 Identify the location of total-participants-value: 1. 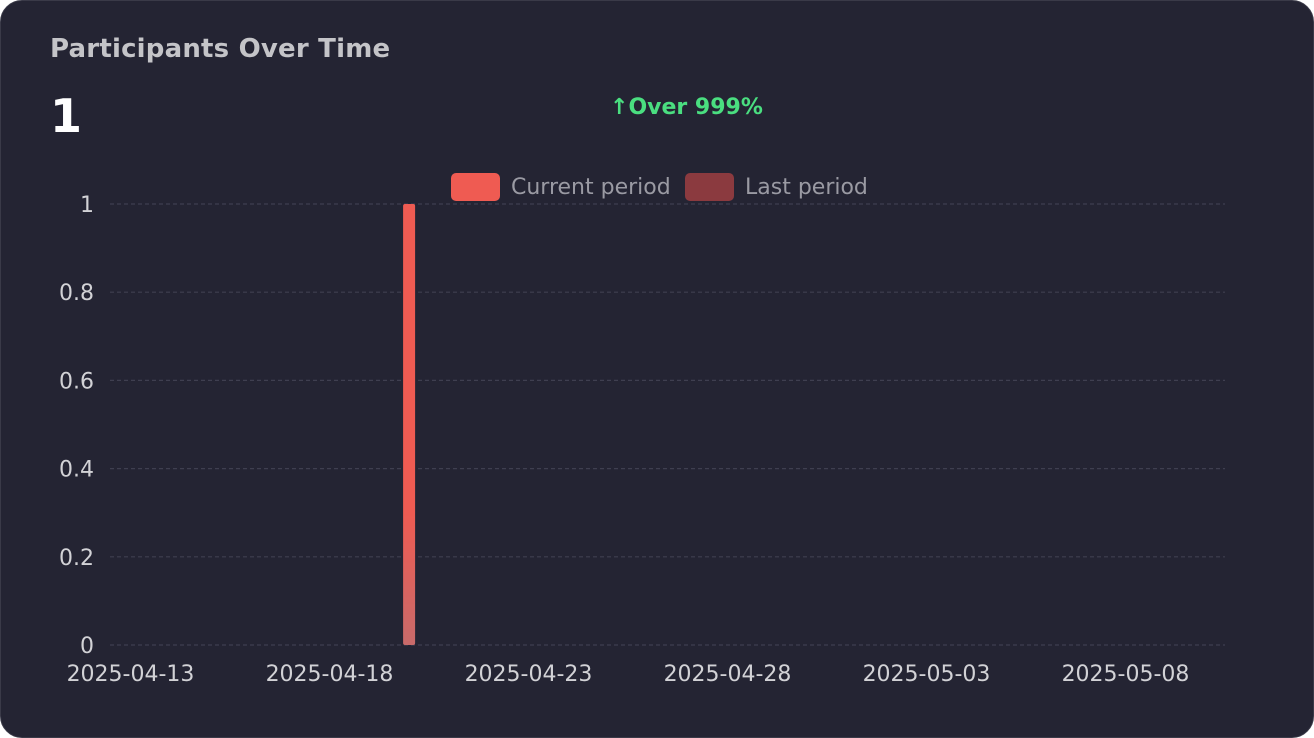
(66, 116).